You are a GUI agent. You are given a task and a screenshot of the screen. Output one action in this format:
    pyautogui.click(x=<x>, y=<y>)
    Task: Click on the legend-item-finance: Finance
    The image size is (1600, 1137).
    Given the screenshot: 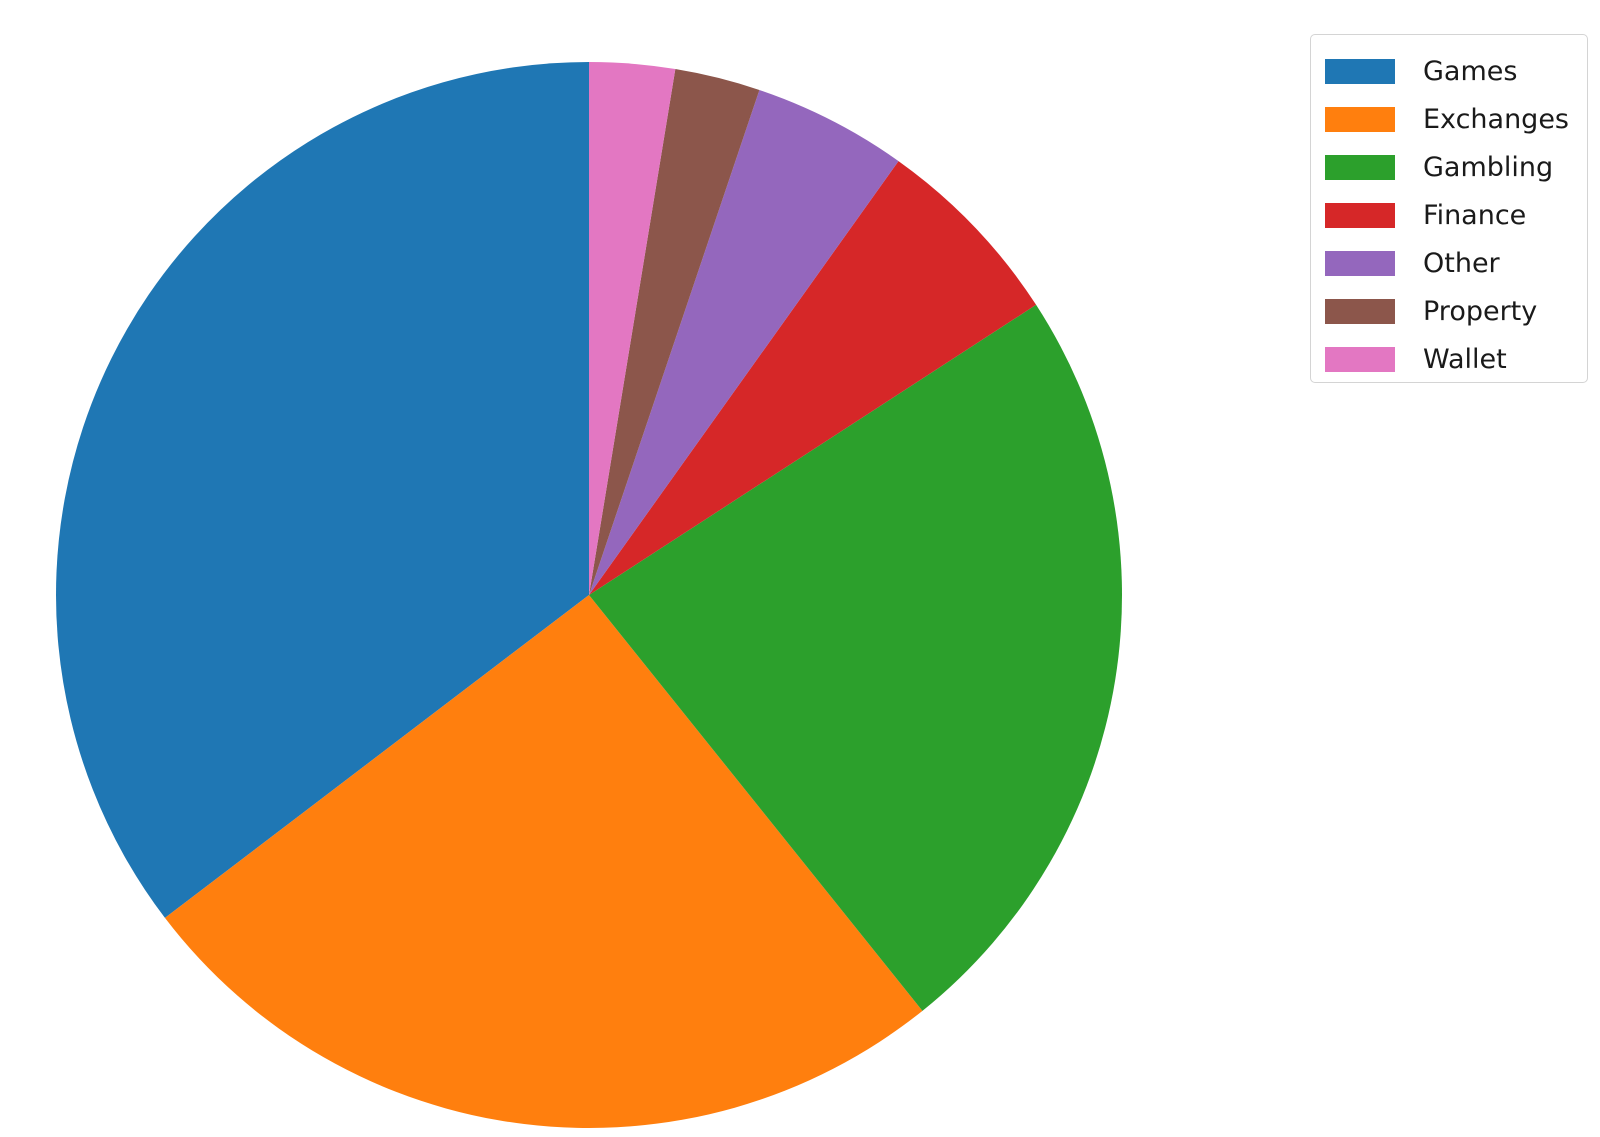 What is the action you would take?
    pyautogui.click(x=1449, y=215)
    